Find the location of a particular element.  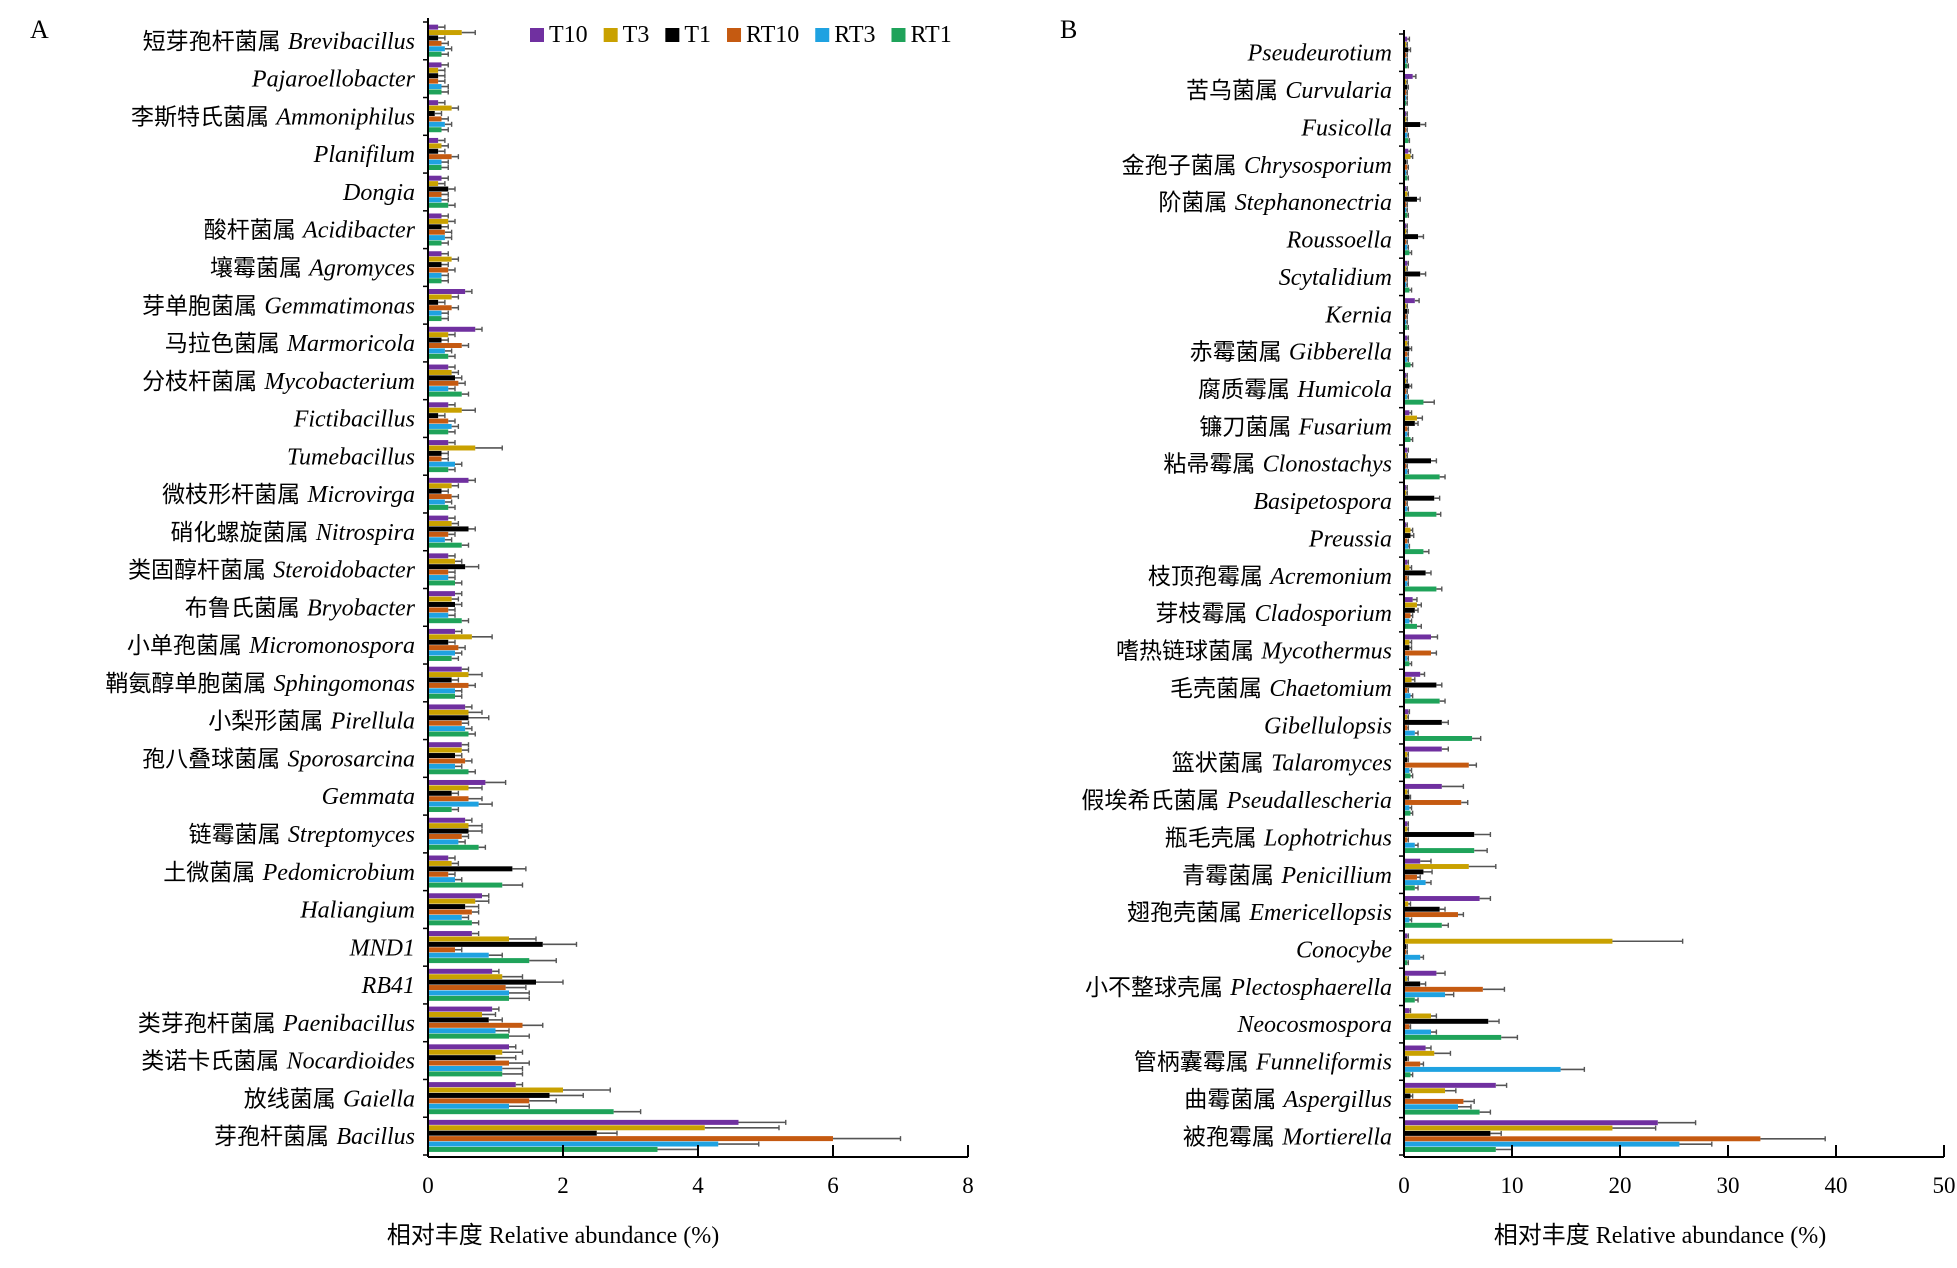

bar-a-microvirga-t1 is located at coordinates (435, 491).